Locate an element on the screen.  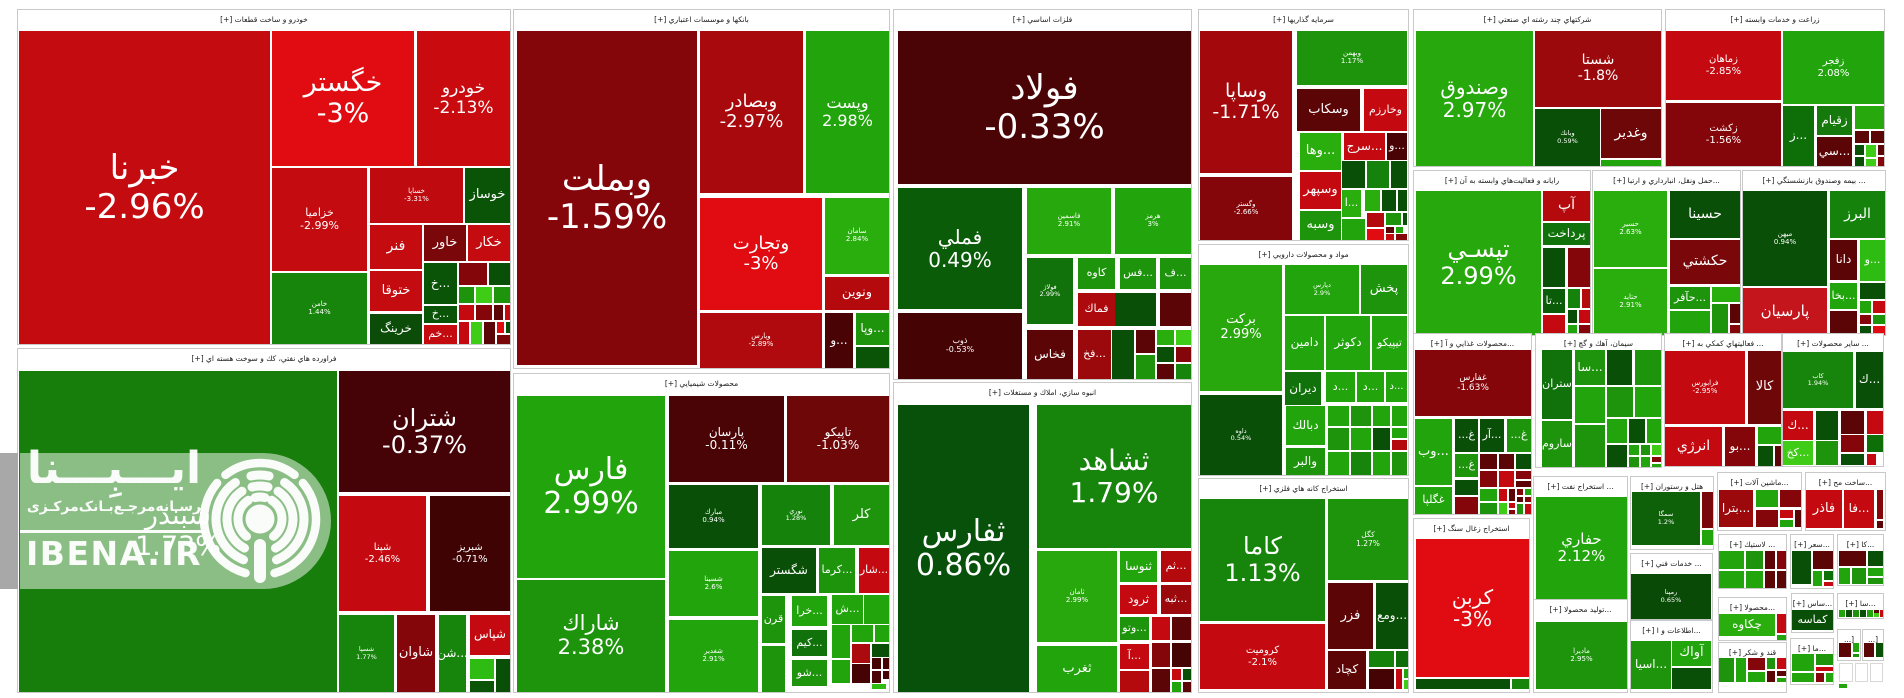
tile-وصندوق: وصندوق 2.97% is located at coordinates (1474, 98).